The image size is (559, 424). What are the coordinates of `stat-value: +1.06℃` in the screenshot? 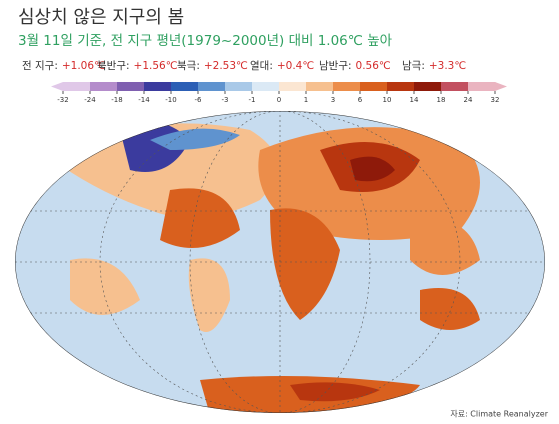 It's located at (84, 66).